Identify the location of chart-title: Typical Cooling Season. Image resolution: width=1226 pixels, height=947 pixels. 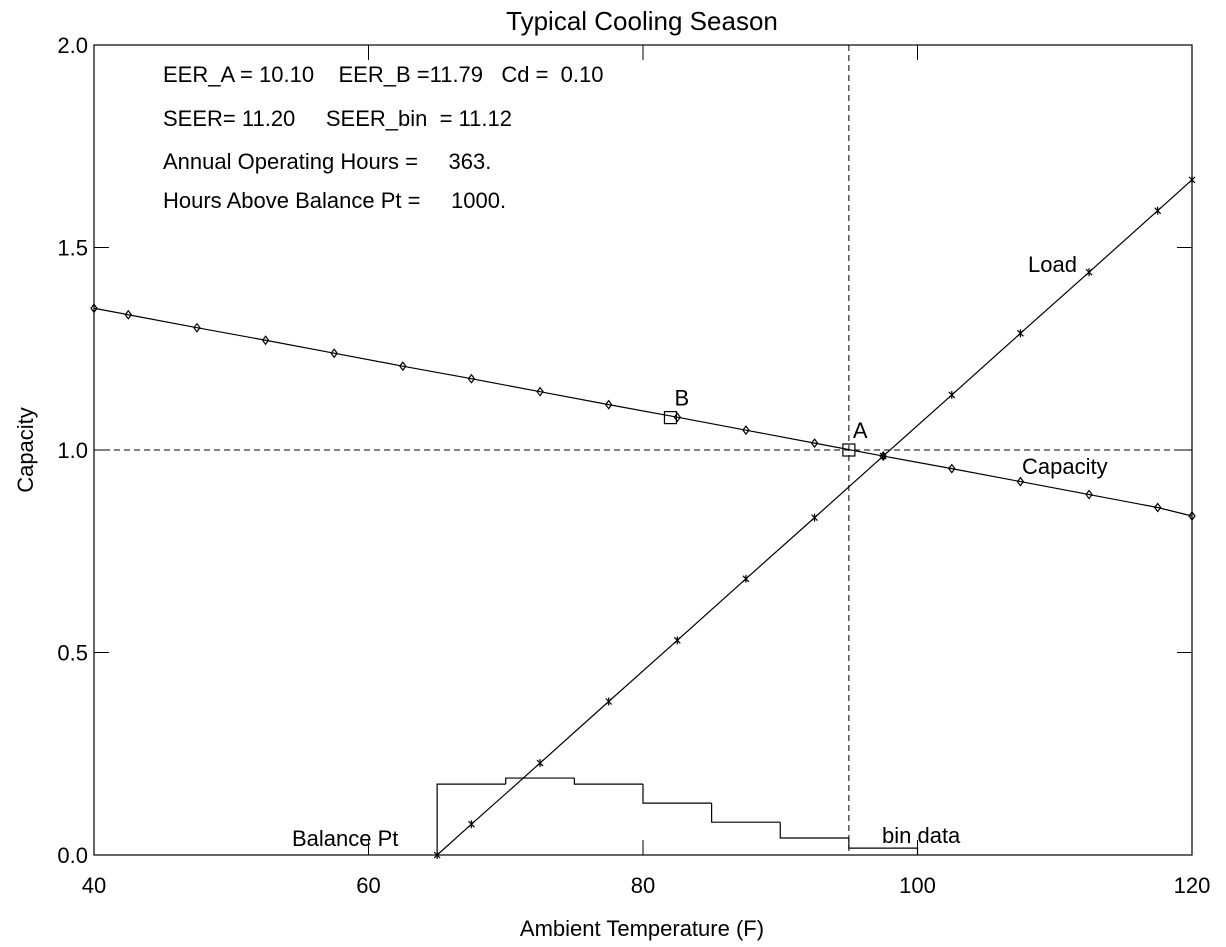
(642, 21).